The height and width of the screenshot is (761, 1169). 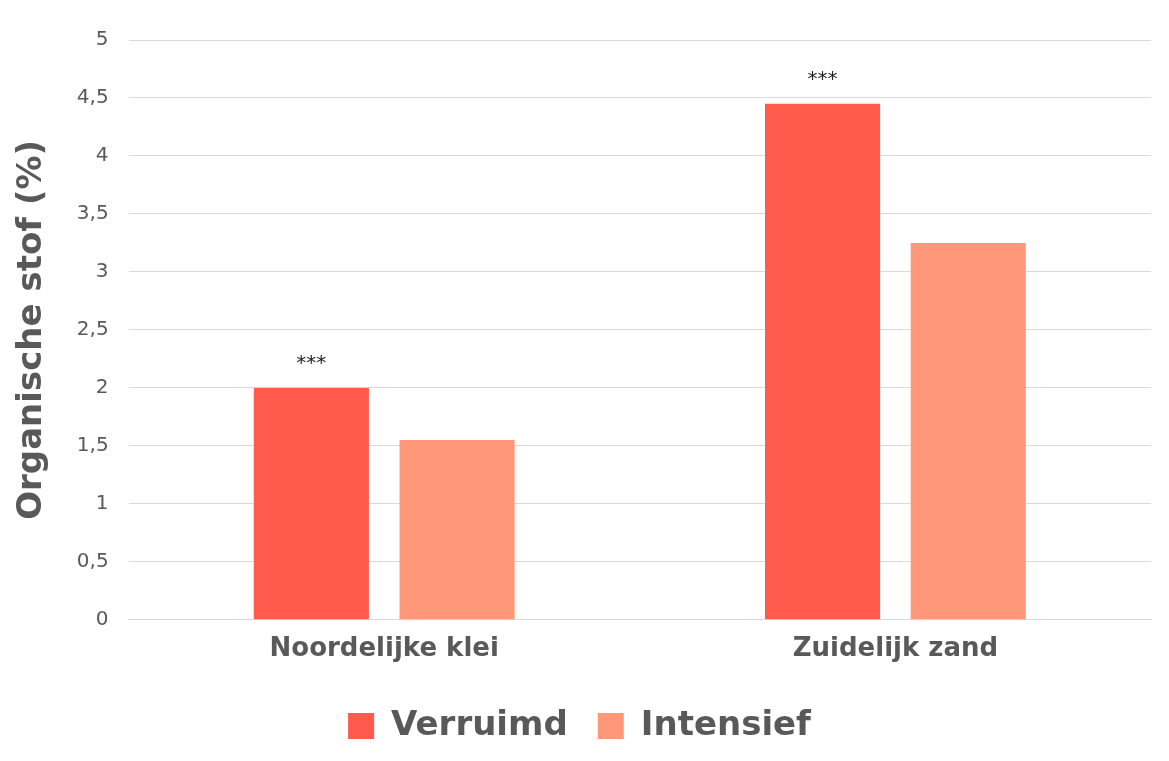 I want to click on y-tick-label: 2,5, so click(x=92, y=328).